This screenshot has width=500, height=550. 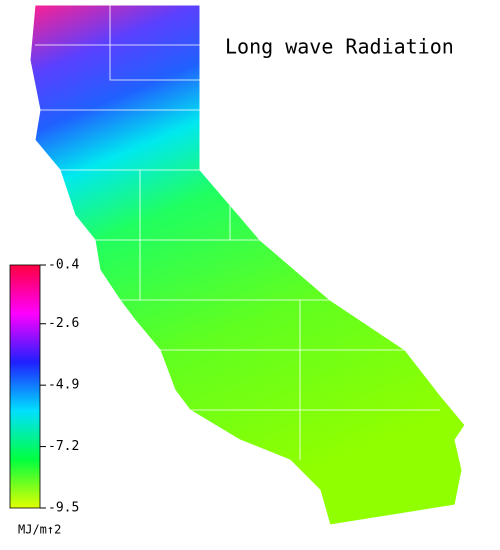 What do you see at coordinates (63, 508) in the screenshot?
I see `colorbar-tick-label: -9.5` at bounding box center [63, 508].